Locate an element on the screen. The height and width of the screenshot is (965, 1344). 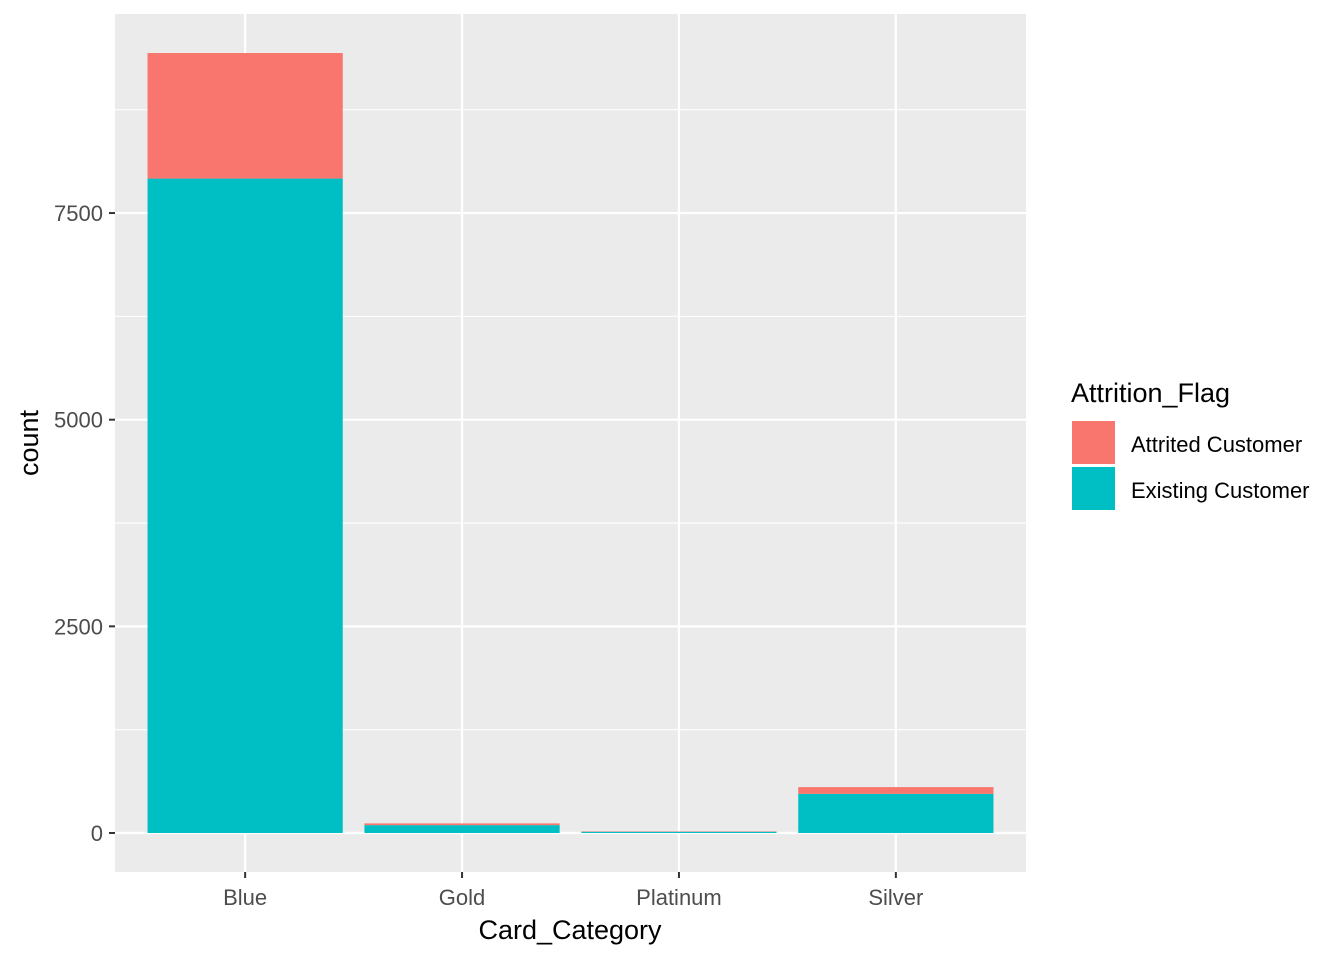
x-axis: Blue Gold Platinum Silver is located at coordinates (573, 891).